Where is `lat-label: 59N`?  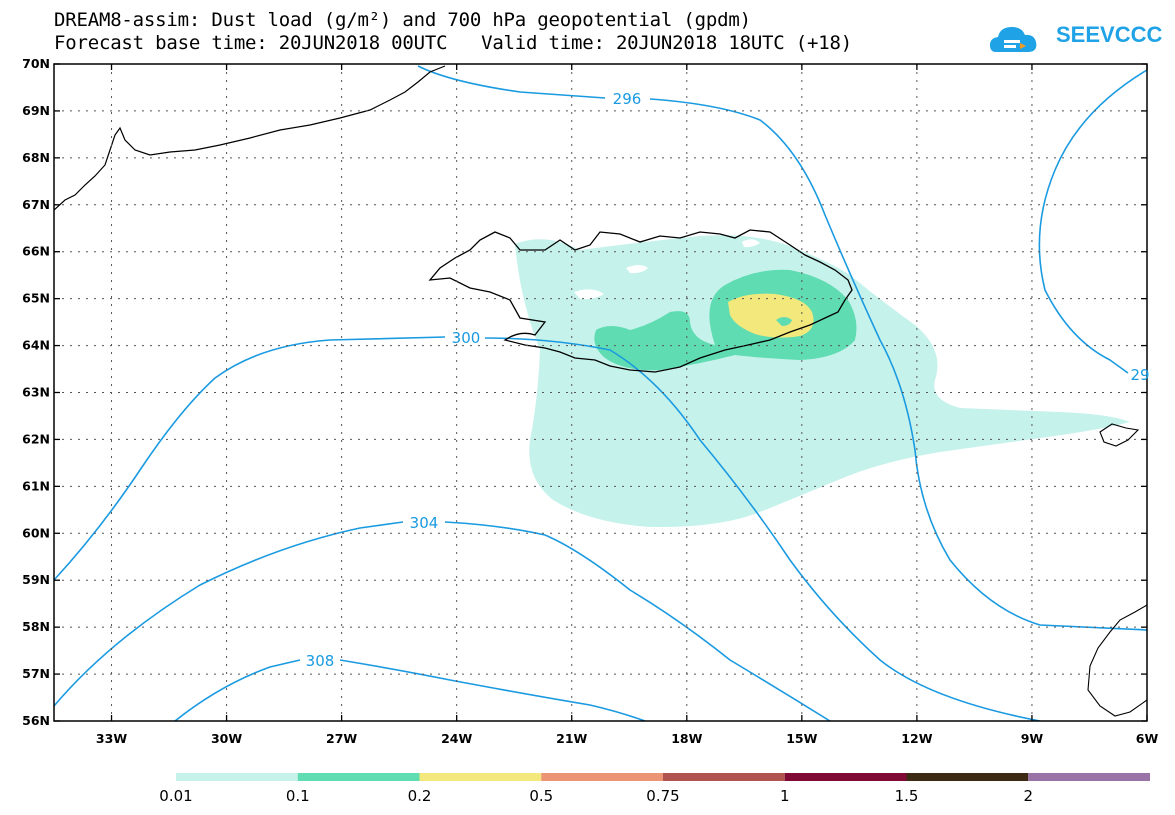 lat-label: 59N is located at coordinates (36, 579).